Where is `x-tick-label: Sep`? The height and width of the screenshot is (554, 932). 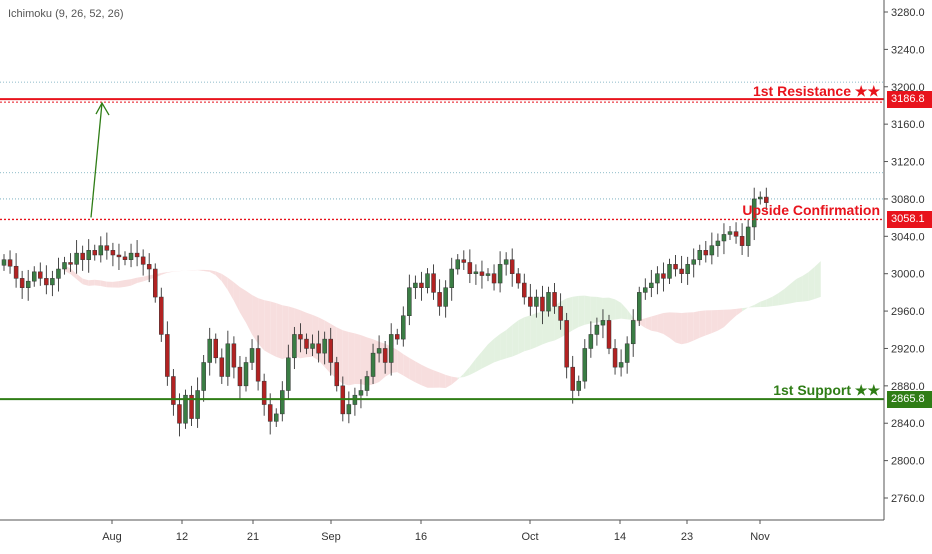 x-tick-label: Sep is located at coordinates (331, 537).